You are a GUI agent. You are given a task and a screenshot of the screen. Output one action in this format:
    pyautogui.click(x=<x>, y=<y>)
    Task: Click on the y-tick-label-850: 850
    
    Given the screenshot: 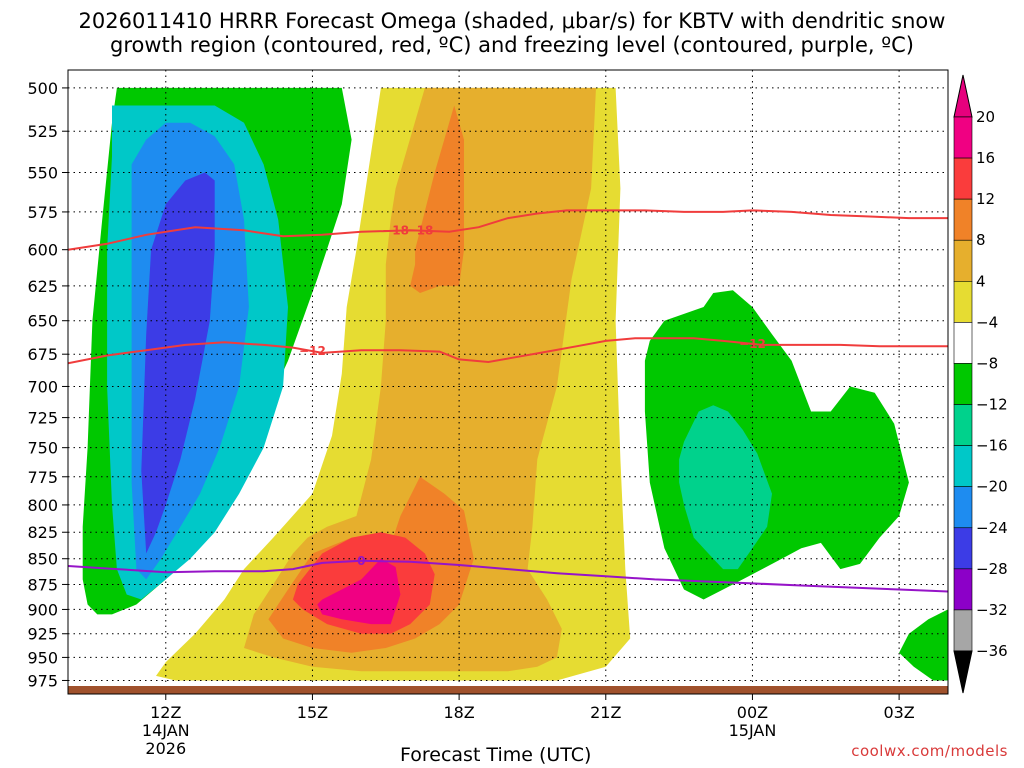 What is the action you would take?
    pyautogui.click(x=42, y=559)
    